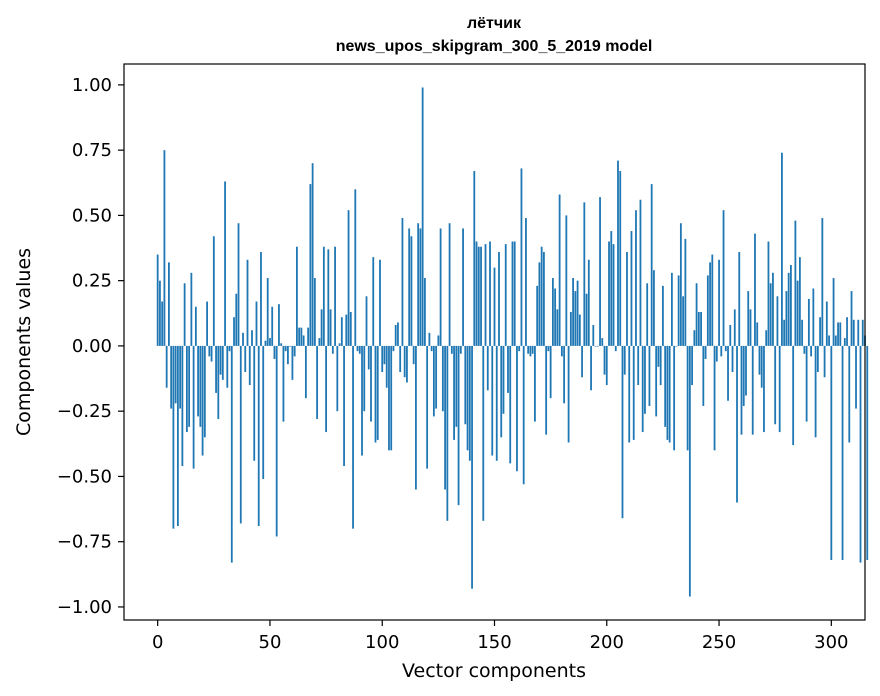 The height and width of the screenshot is (696, 880). What do you see at coordinates (719, 642) in the screenshot?
I see `x-tick-label: 250` at bounding box center [719, 642].